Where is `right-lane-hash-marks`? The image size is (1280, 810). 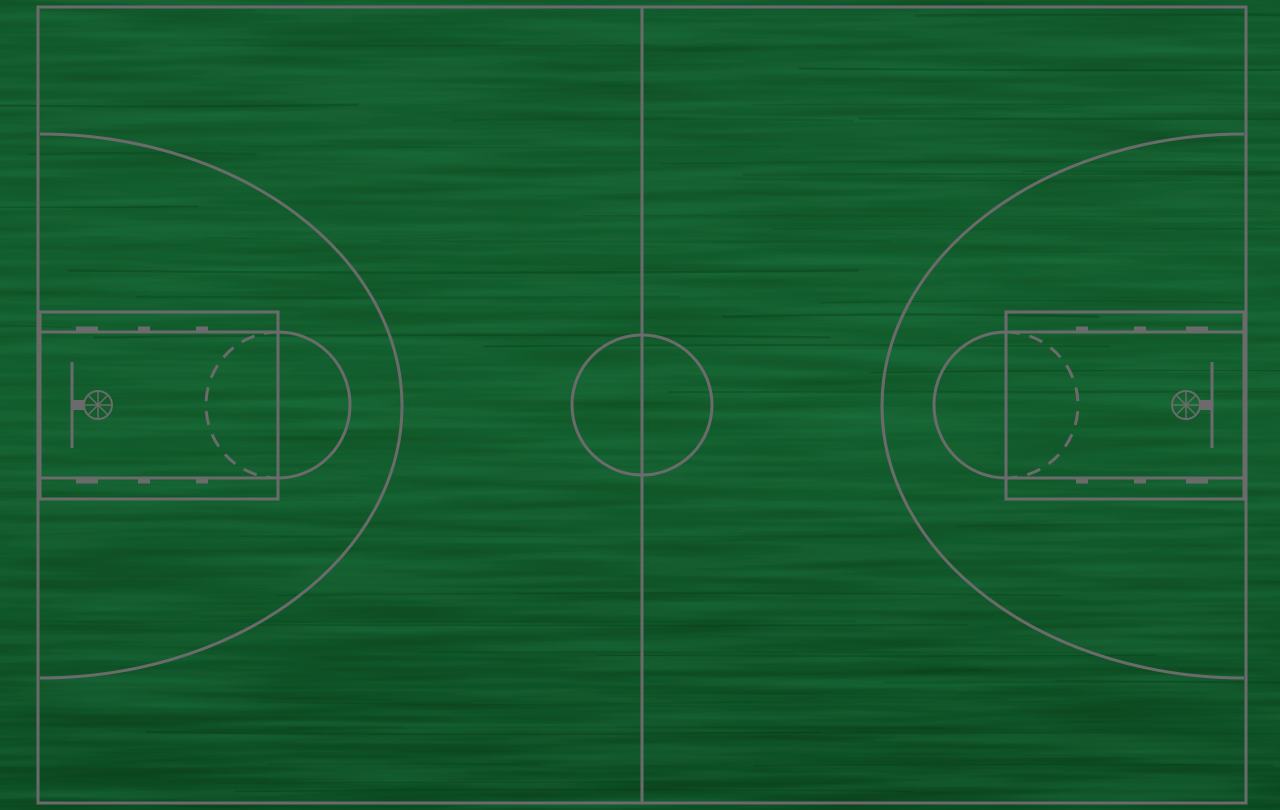 right-lane-hash-marks is located at coordinates (1142, 405).